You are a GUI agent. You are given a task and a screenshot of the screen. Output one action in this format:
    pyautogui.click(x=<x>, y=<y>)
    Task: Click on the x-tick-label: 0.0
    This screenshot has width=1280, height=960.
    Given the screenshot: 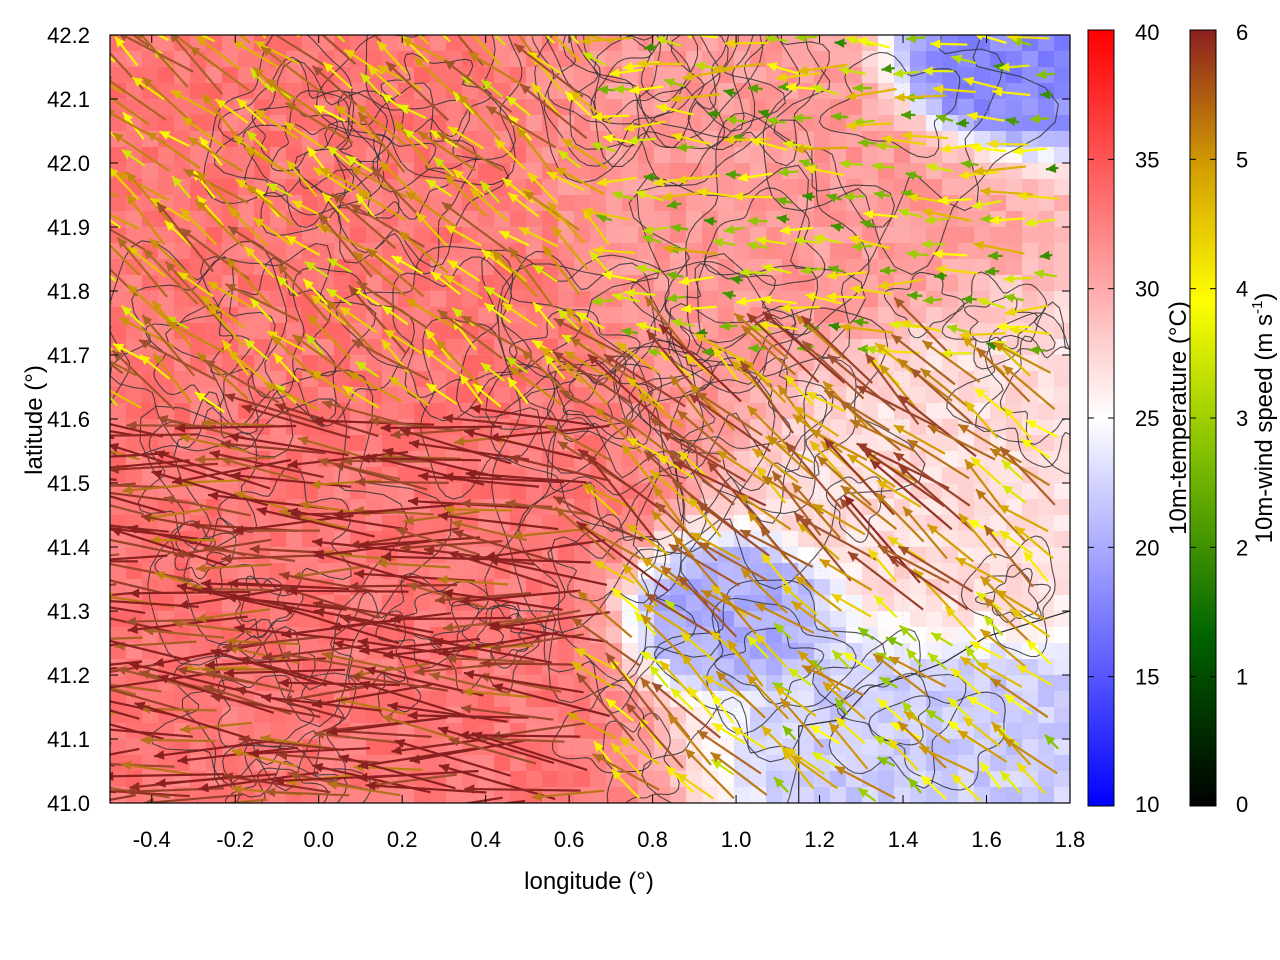 What is the action you would take?
    pyautogui.click(x=318, y=839)
    